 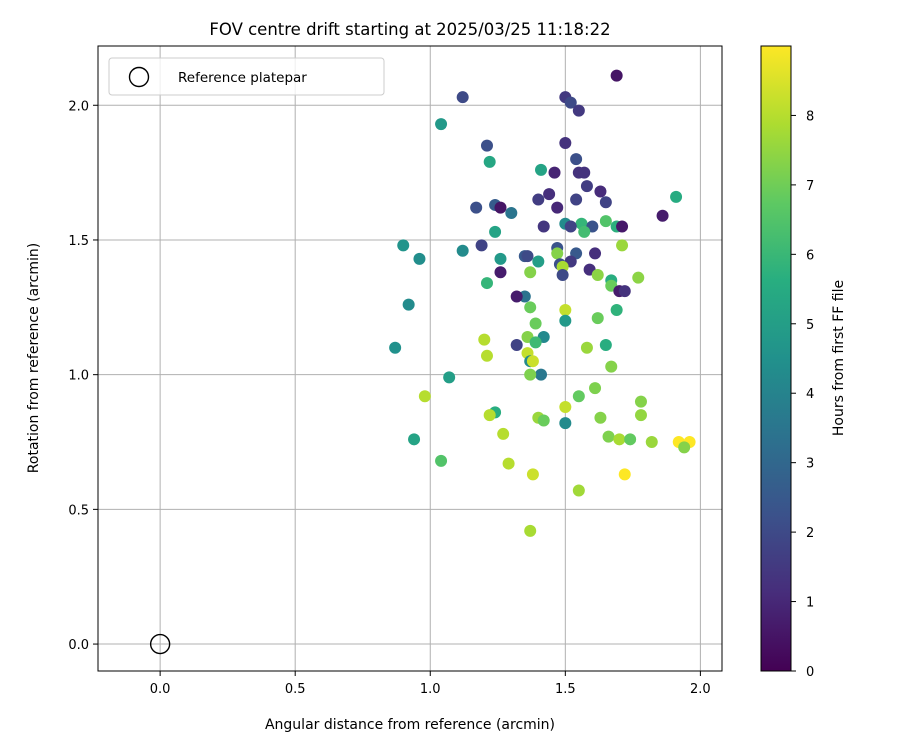 I want to click on reference-point-marker, so click(x=160, y=644).